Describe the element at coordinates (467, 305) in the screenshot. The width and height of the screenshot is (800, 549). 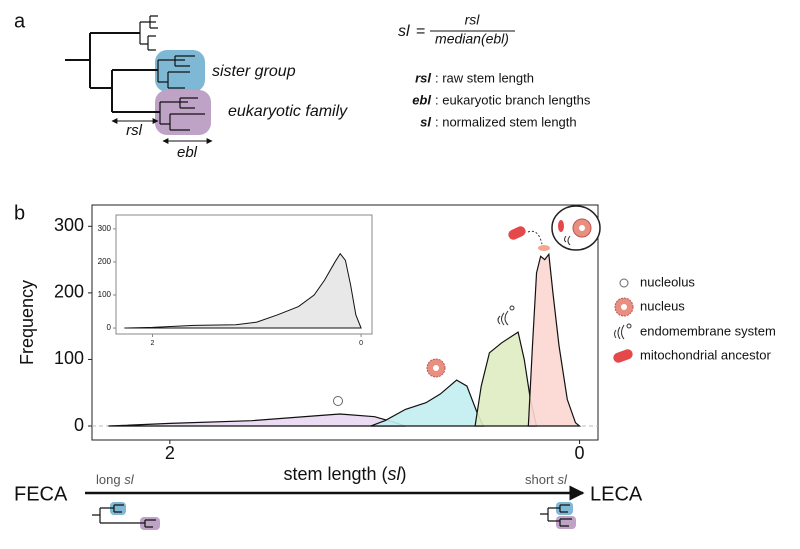
I see `icons` at that location.